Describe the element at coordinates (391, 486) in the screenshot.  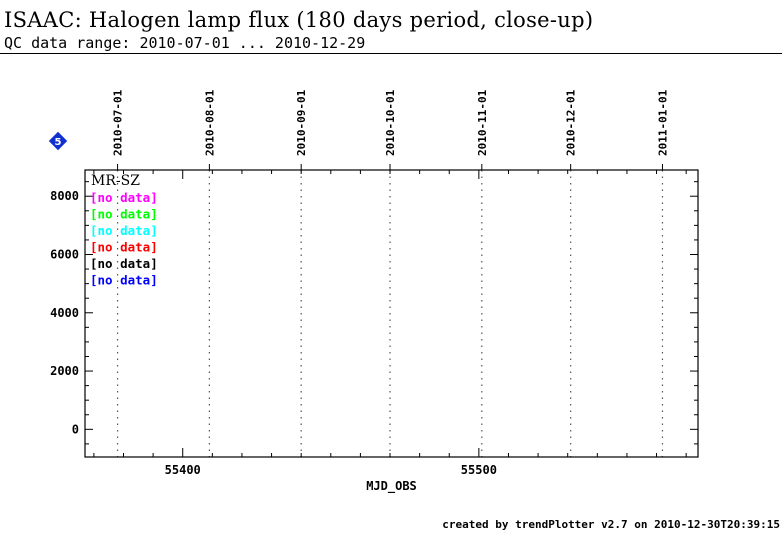
I see `x-axis-label: MJD_OBS` at that location.